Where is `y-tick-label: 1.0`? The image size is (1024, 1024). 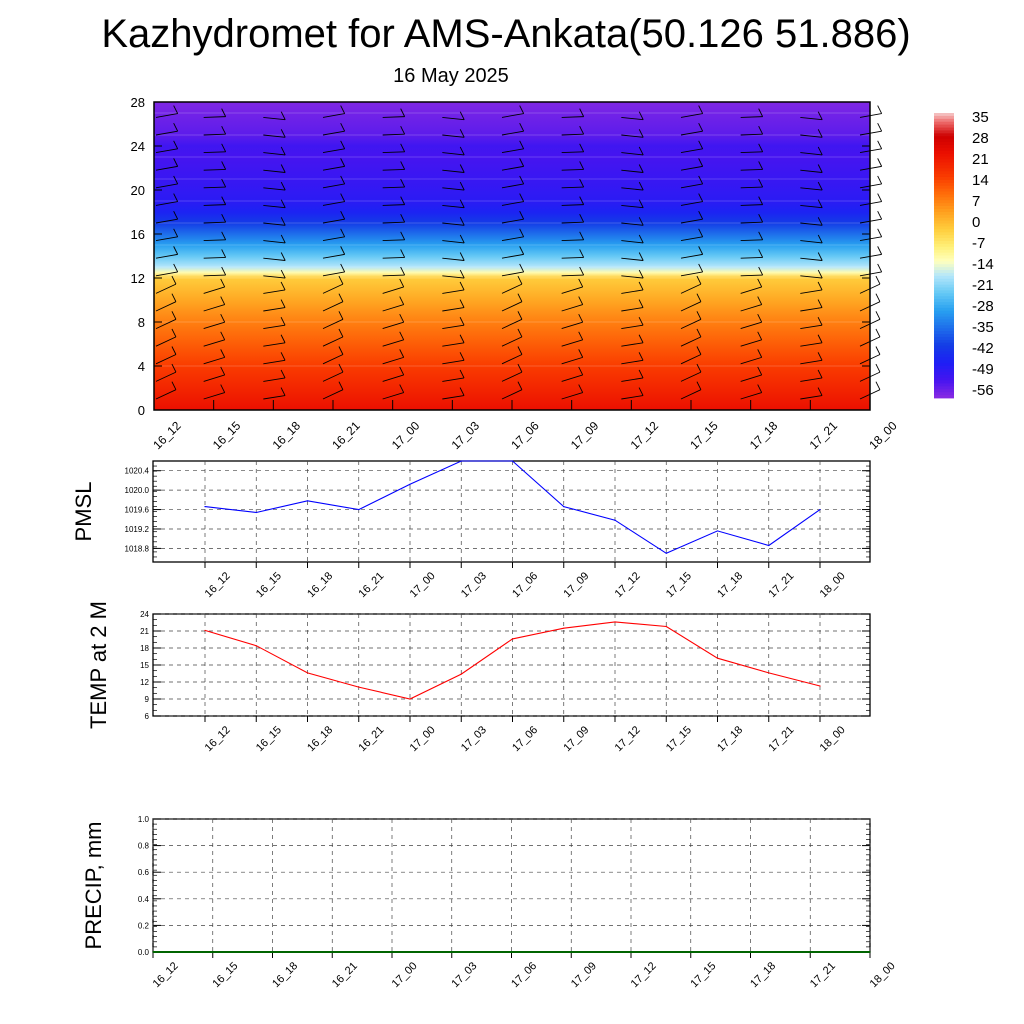 y-tick-label: 1.0 is located at coordinates (144, 819).